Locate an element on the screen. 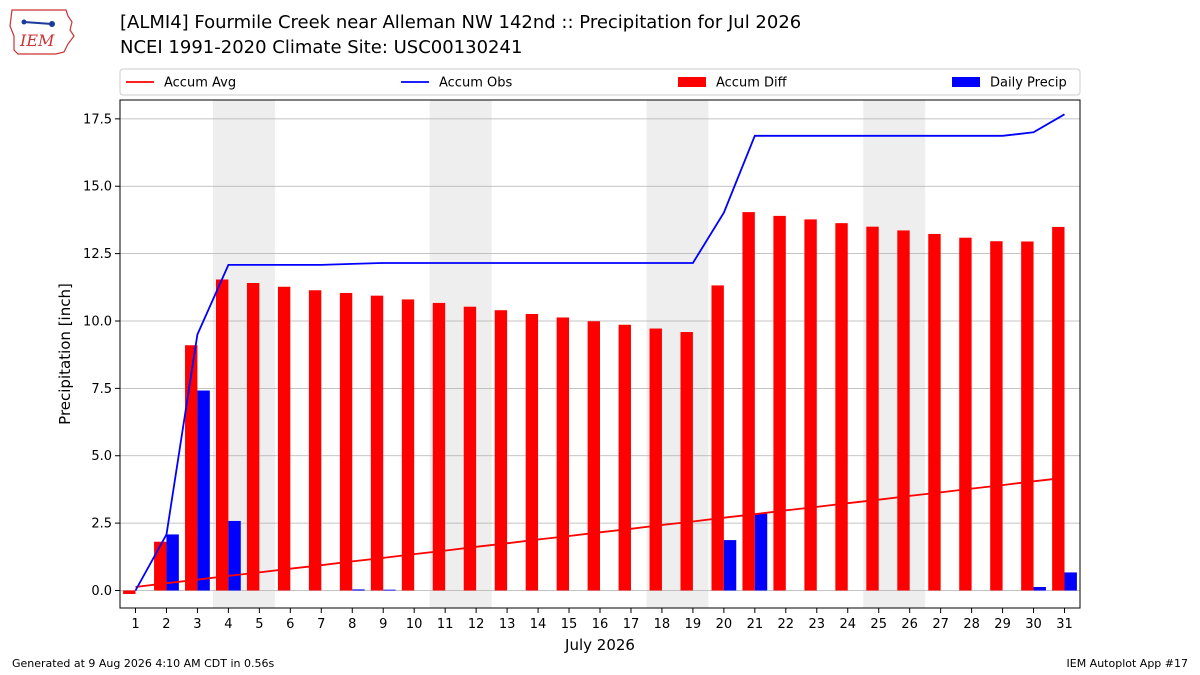 This screenshot has height=675, width=1200. x-tick-label: 17 is located at coordinates (631, 624).